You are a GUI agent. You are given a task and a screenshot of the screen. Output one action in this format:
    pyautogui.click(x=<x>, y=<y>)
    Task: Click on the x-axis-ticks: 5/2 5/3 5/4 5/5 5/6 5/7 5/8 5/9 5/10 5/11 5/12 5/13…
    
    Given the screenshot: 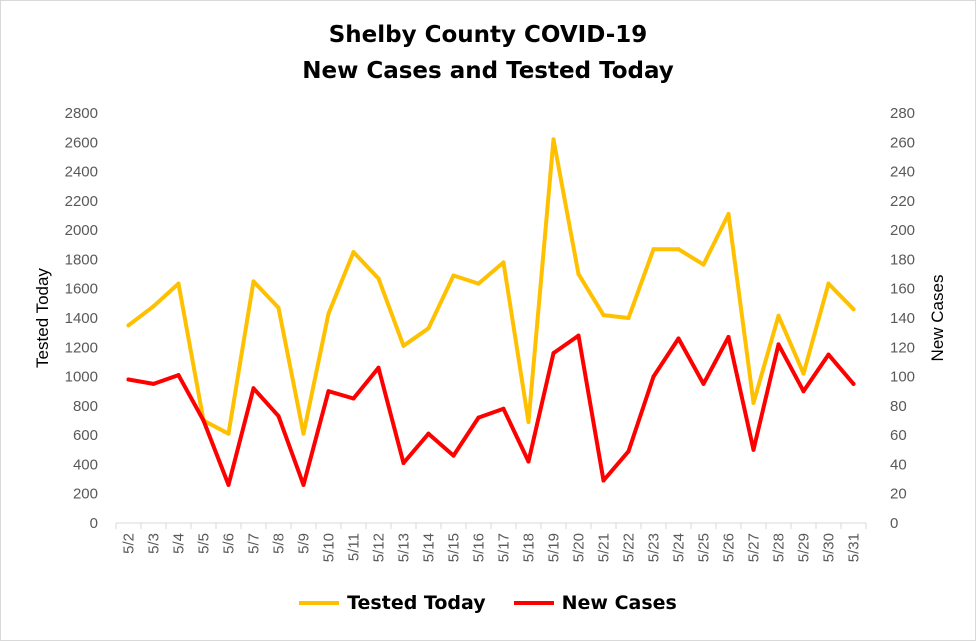 What is the action you would take?
    pyautogui.click(x=491, y=542)
    